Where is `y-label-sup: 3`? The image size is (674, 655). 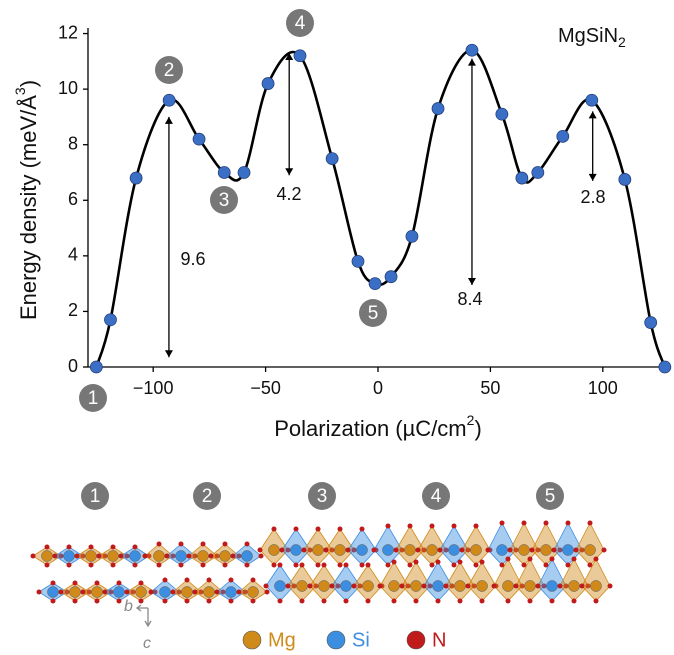
y-label-sup: 3 is located at coordinates (20, 91).